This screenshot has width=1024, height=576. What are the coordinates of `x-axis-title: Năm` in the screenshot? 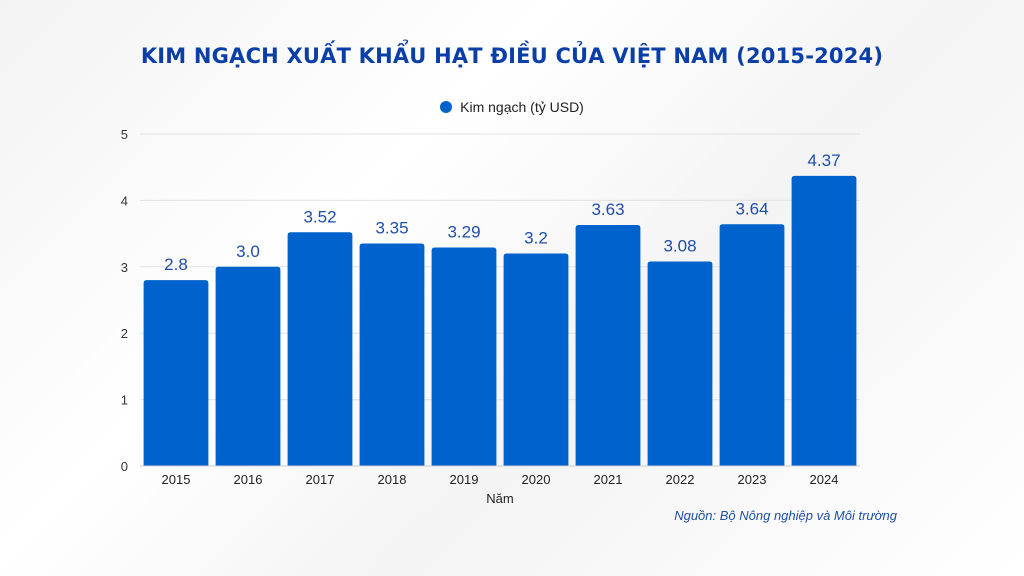 It's located at (499, 498).